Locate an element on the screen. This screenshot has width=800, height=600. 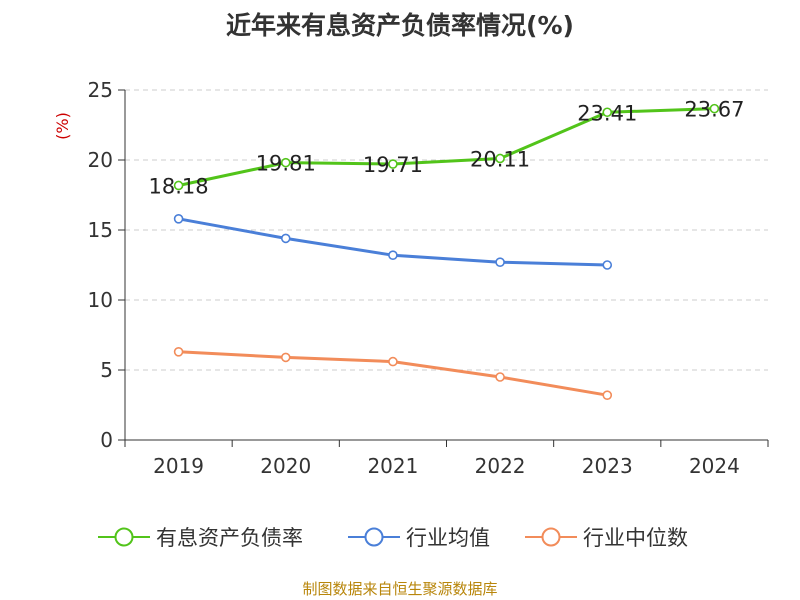
x-tick-label: 2022 is located at coordinates (500, 466).